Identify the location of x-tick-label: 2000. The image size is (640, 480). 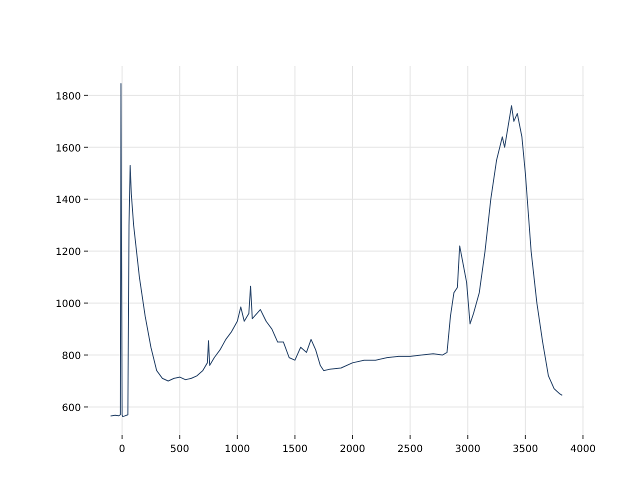
(353, 449).